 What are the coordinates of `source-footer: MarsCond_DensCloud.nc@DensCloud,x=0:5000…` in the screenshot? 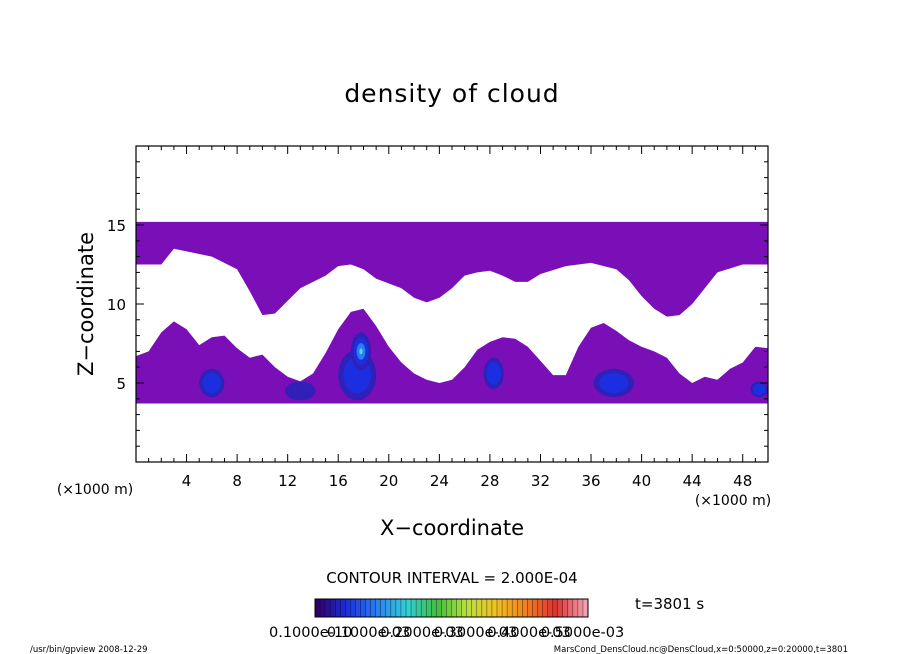 It's located at (701, 649).